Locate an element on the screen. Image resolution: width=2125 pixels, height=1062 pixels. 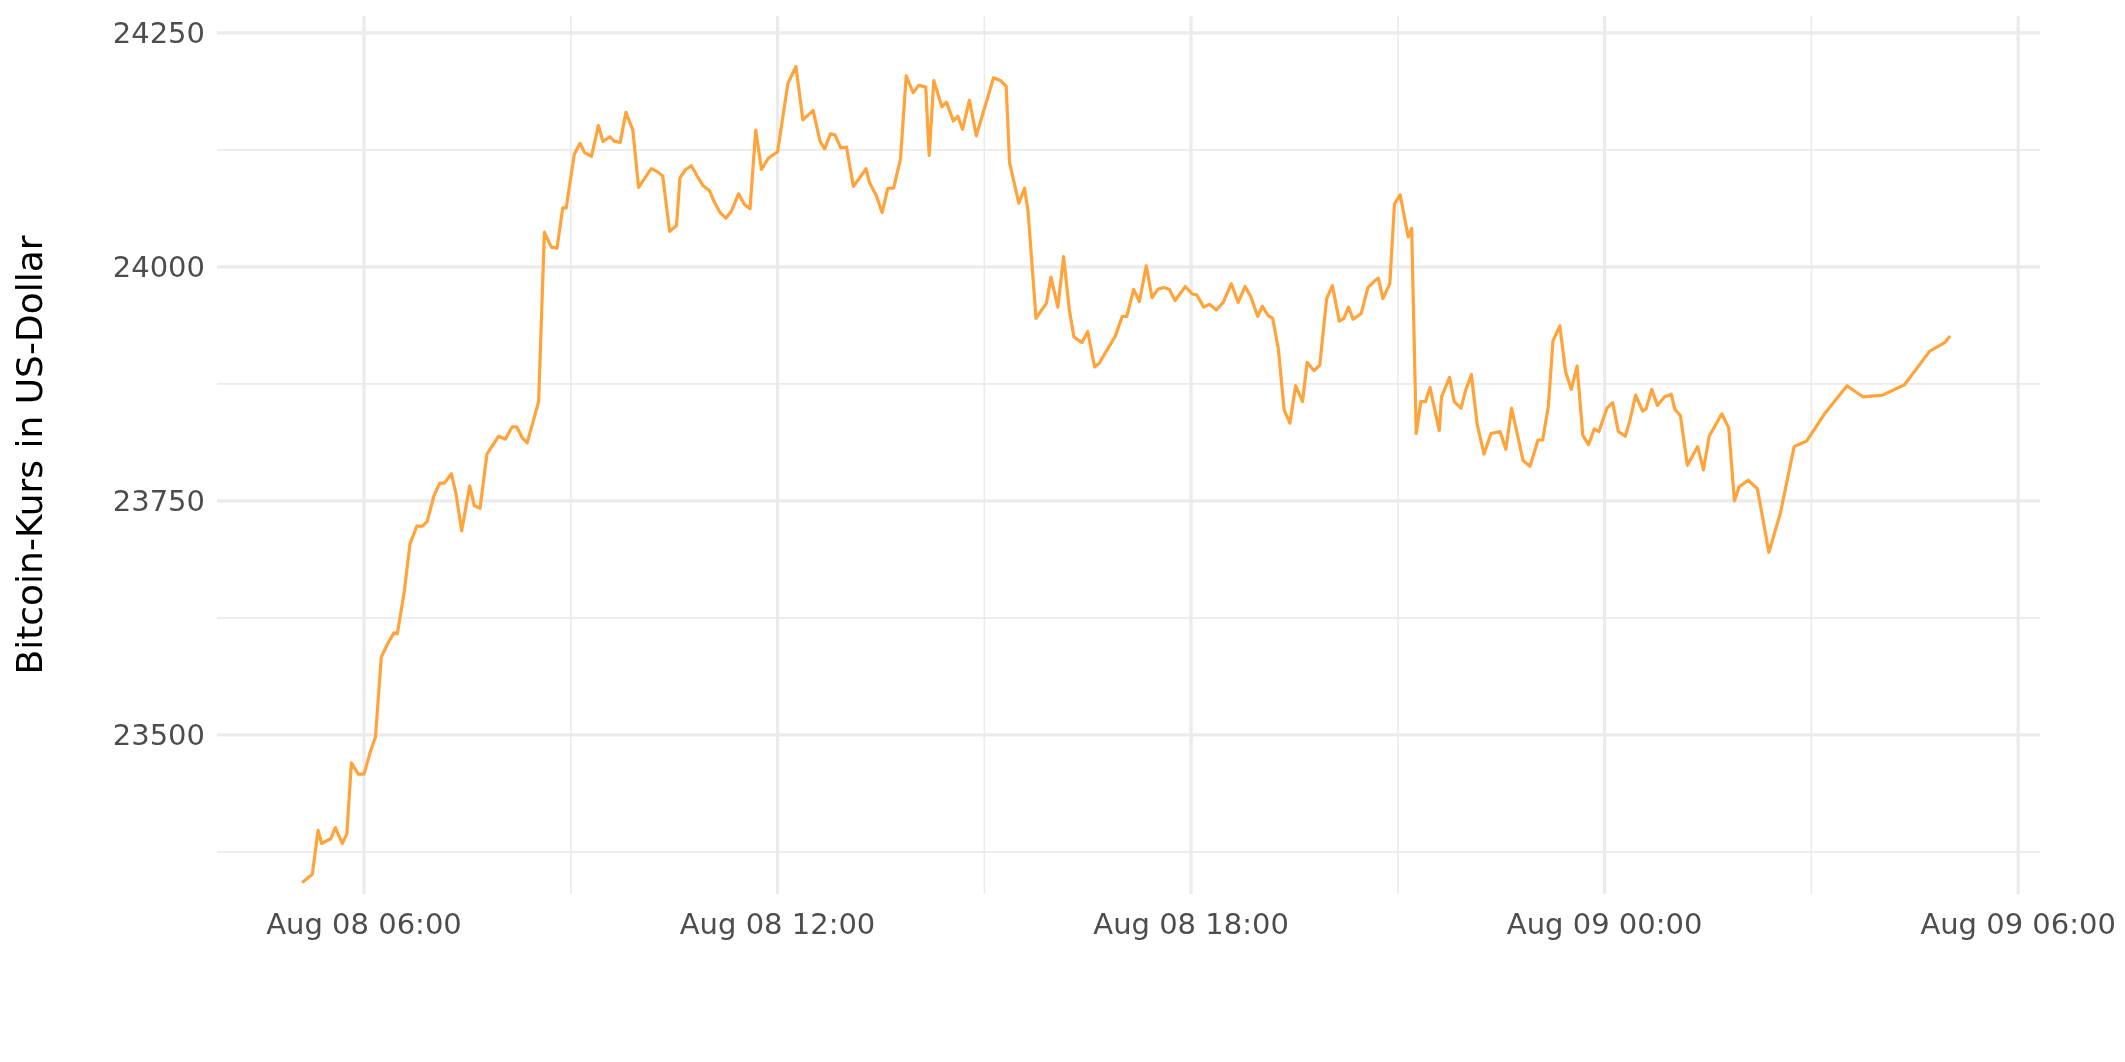
x-tick-label: Aug 08 12:00 is located at coordinates (777, 924).